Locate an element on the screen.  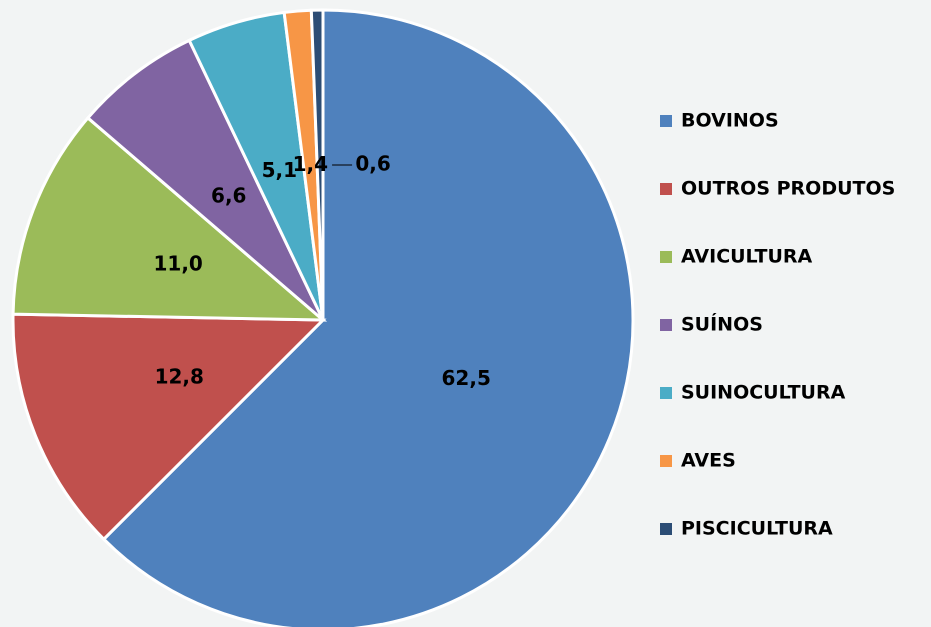
data-labels: 62,5 12,8 11,0 6,6 5,11,4 0,6 is located at coordinates (321, 271).